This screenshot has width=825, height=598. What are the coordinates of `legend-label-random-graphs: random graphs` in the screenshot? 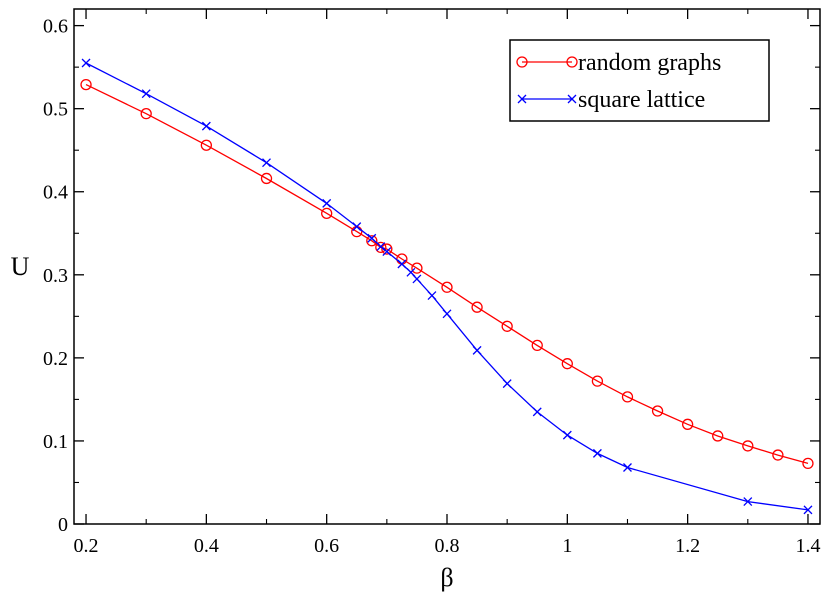 It's located at (649, 63).